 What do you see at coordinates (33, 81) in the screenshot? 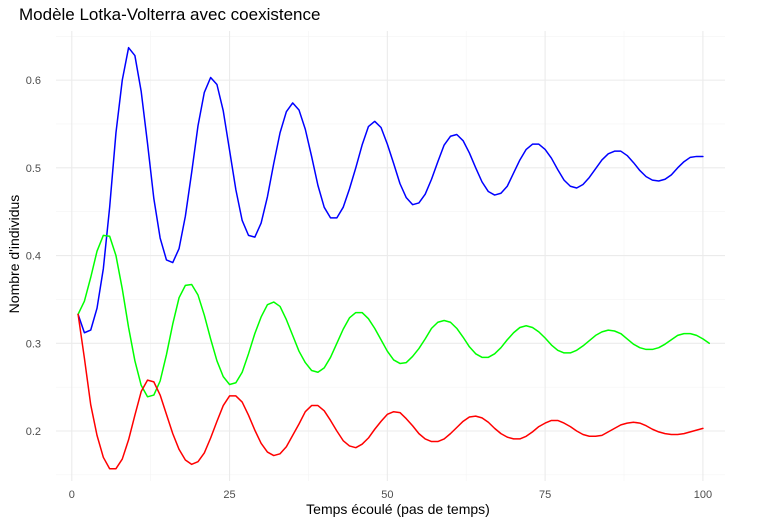
I see `y-tick-label: 0.6` at bounding box center [33, 81].